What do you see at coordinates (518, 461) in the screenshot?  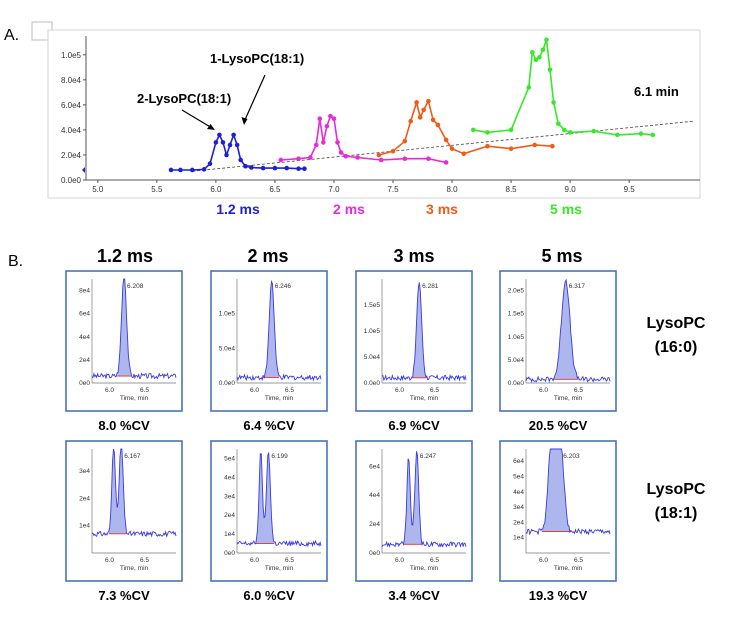 I see `cell-y-tick-label: 6e4` at bounding box center [518, 461].